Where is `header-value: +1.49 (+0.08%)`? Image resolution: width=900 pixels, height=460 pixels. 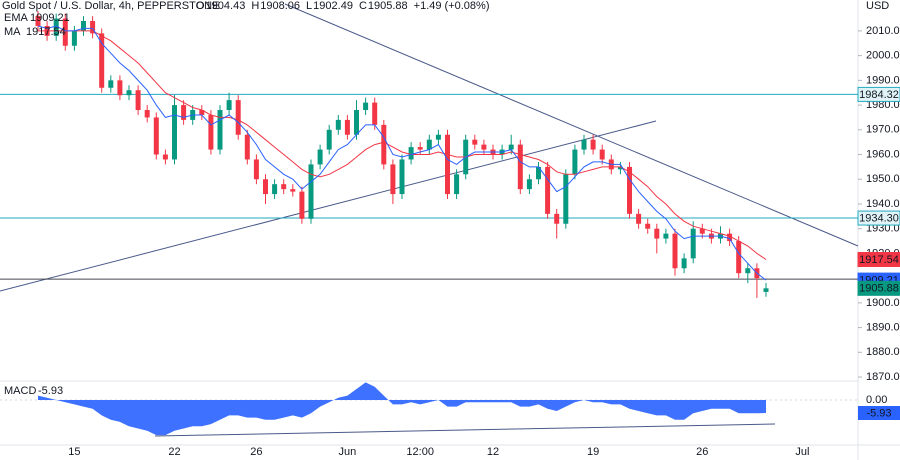
header-value: +1.49 (+0.08%) is located at coordinates (452, 6).